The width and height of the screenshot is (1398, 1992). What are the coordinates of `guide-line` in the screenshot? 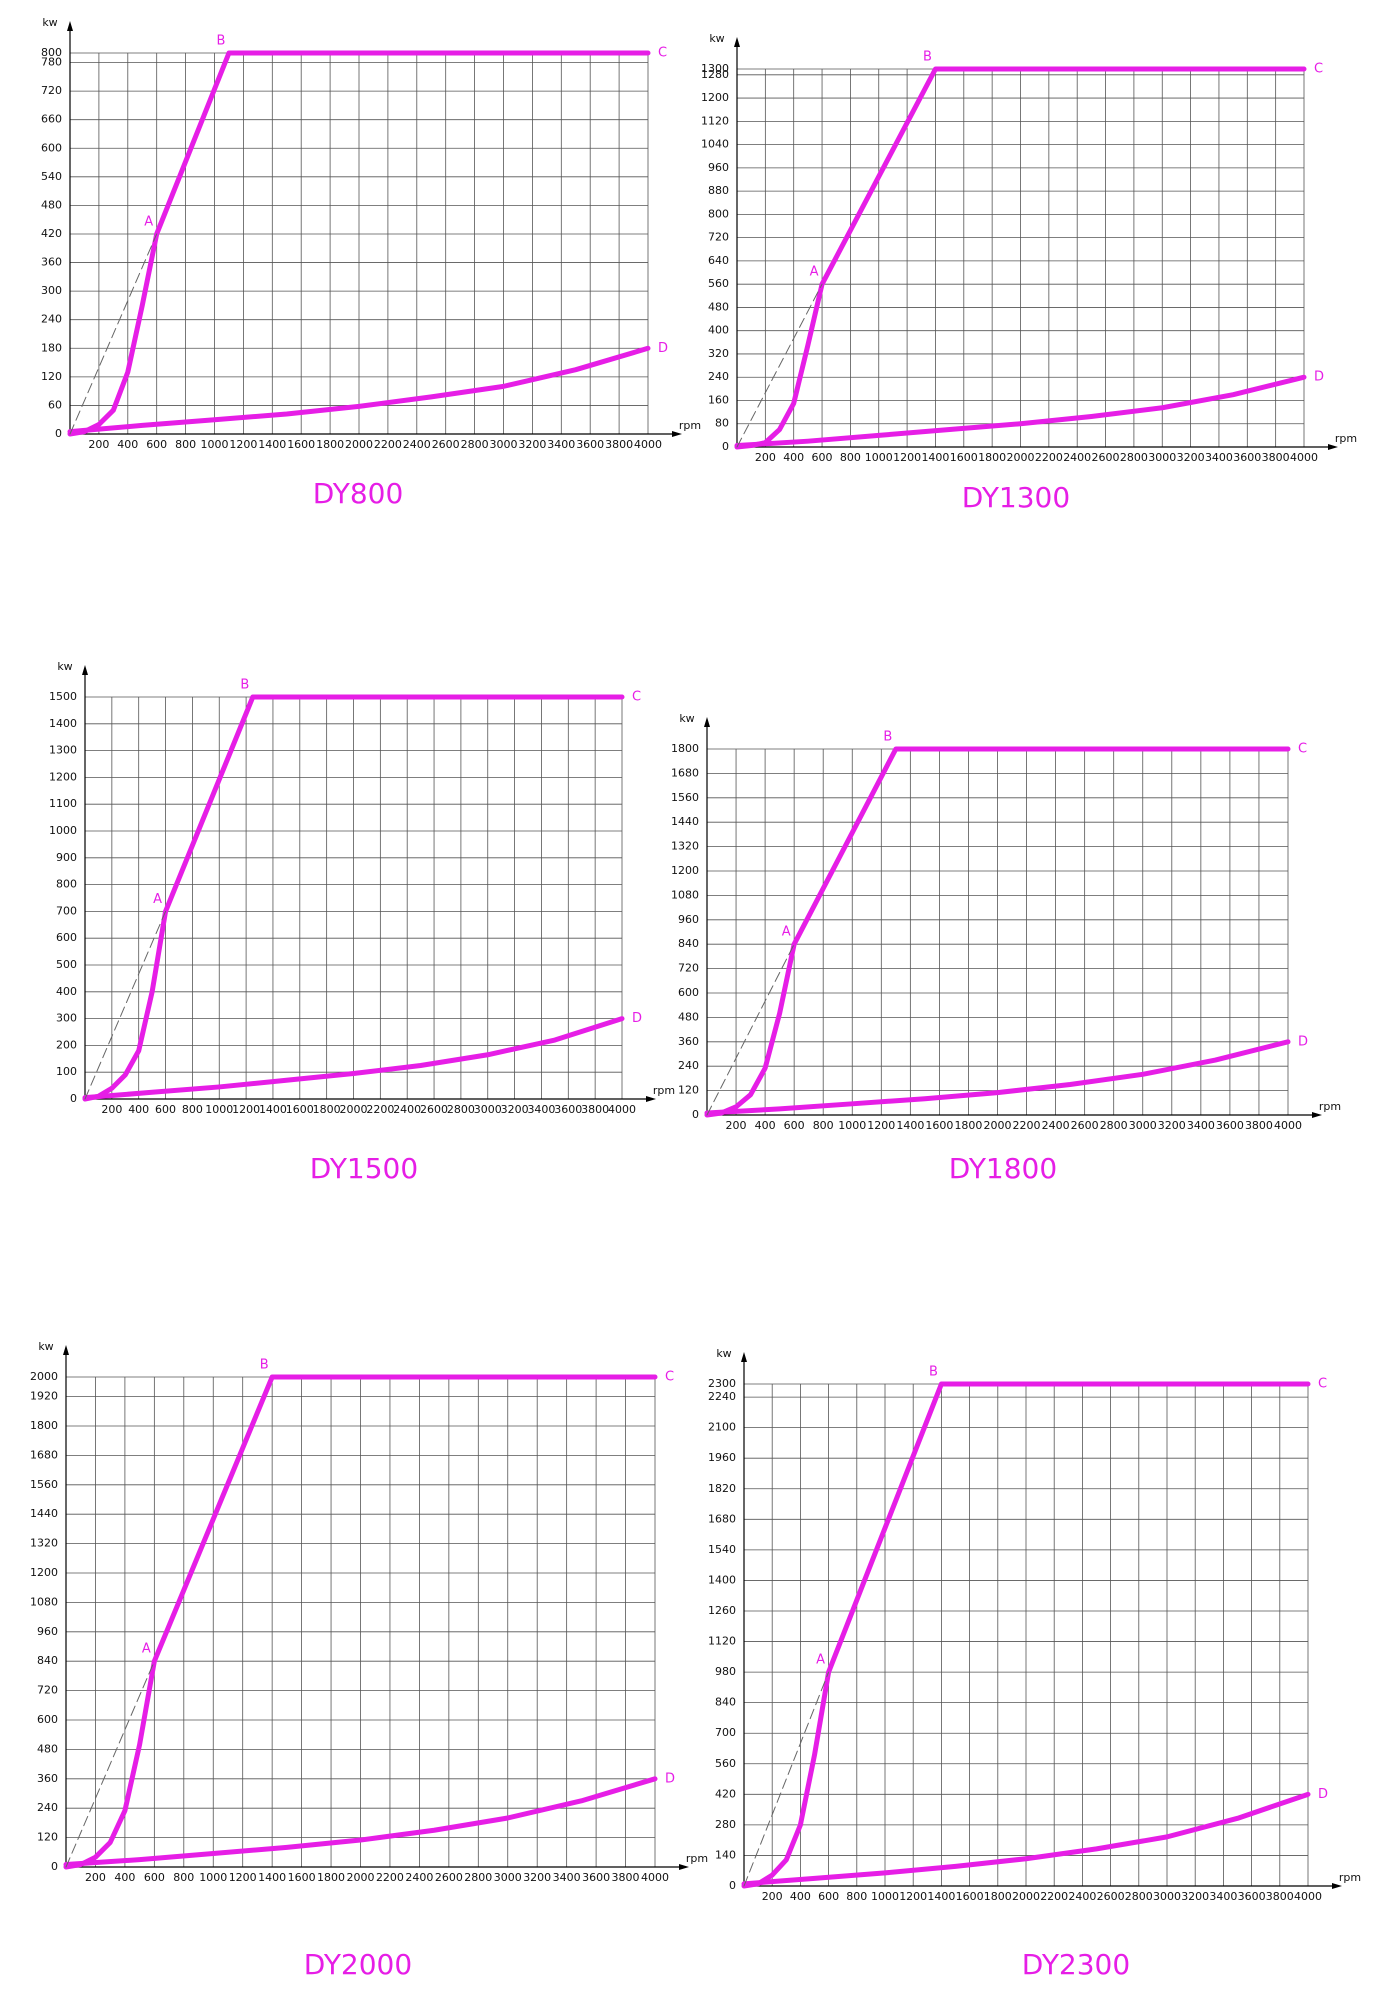 It's located at (125, 1005).